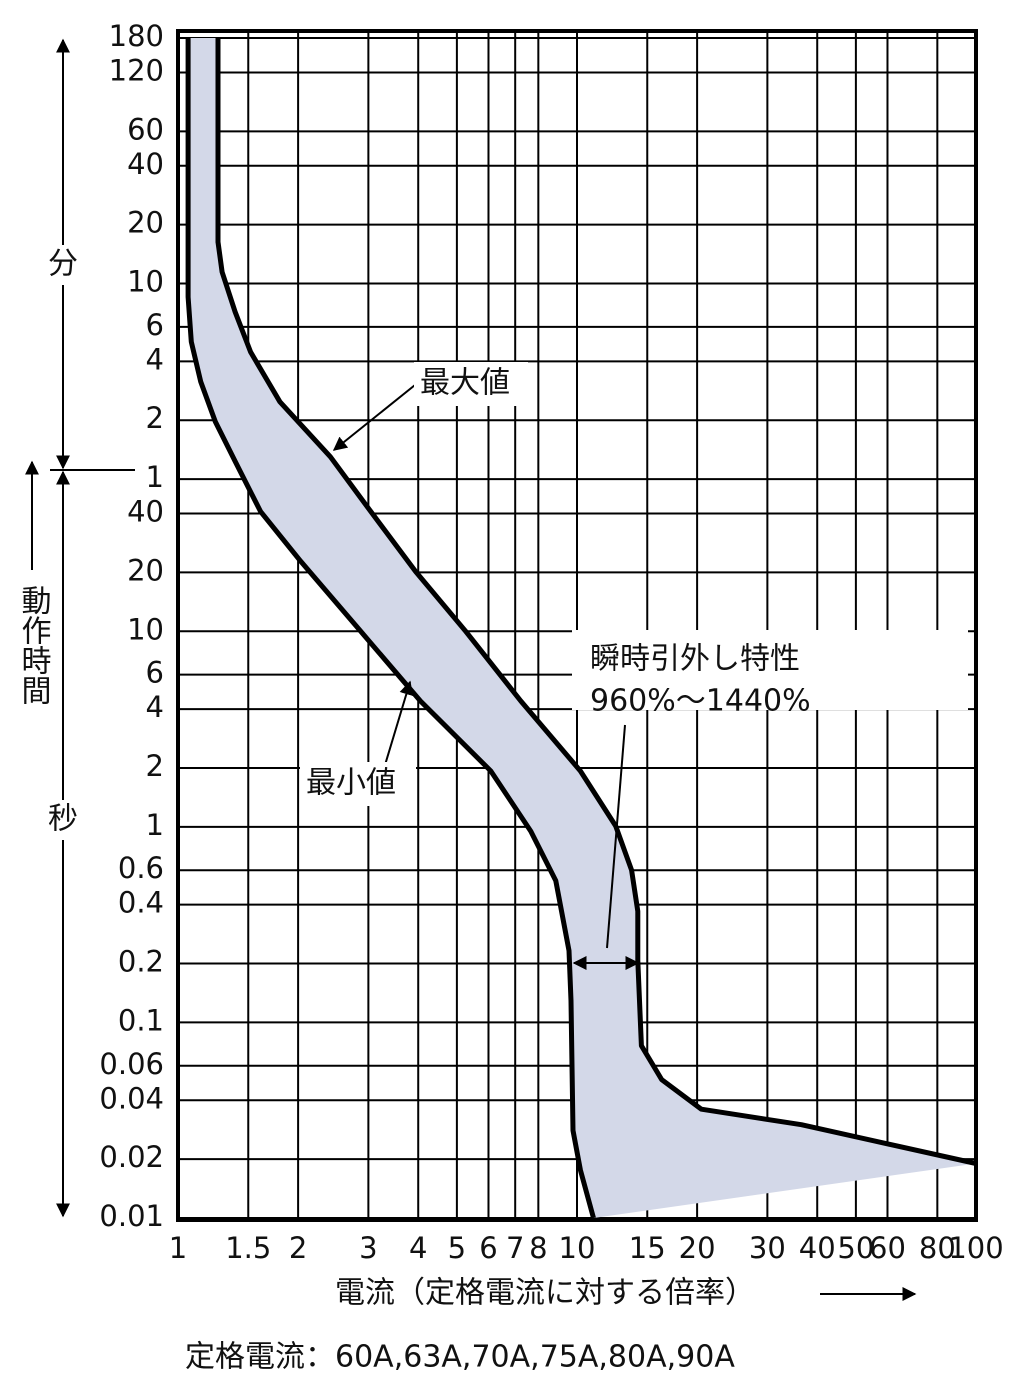 The image size is (1024, 1386). What do you see at coordinates (577, 1248) in the screenshot?
I see `x-tick-label: 10` at bounding box center [577, 1248].